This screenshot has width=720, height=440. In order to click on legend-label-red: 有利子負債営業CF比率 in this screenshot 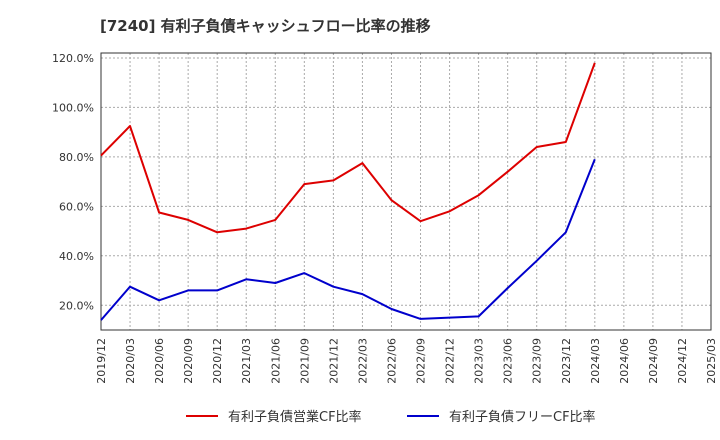, I will do `click(295, 417)`.